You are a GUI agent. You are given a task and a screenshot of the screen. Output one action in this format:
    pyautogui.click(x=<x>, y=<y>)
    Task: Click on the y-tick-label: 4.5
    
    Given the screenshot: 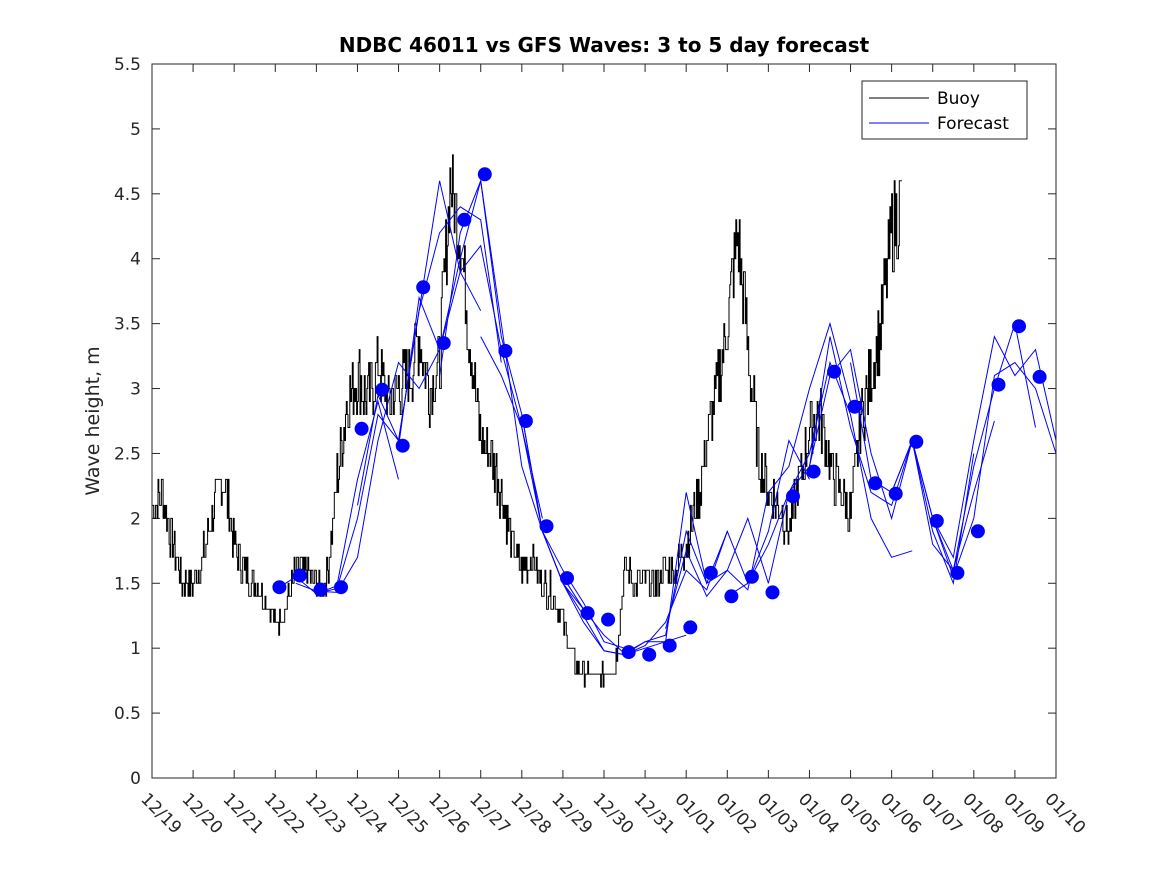 What is the action you would take?
    pyautogui.click(x=127, y=195)
    